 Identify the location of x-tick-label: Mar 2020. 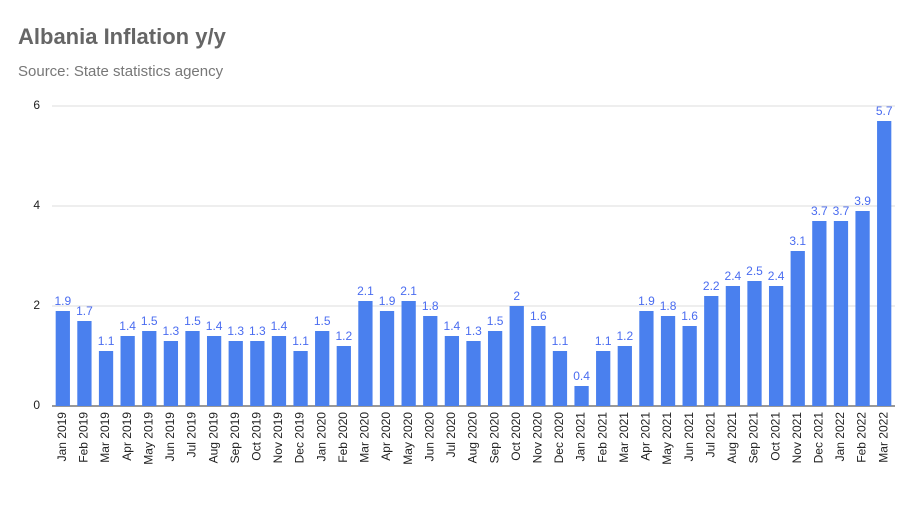
(365, 437).